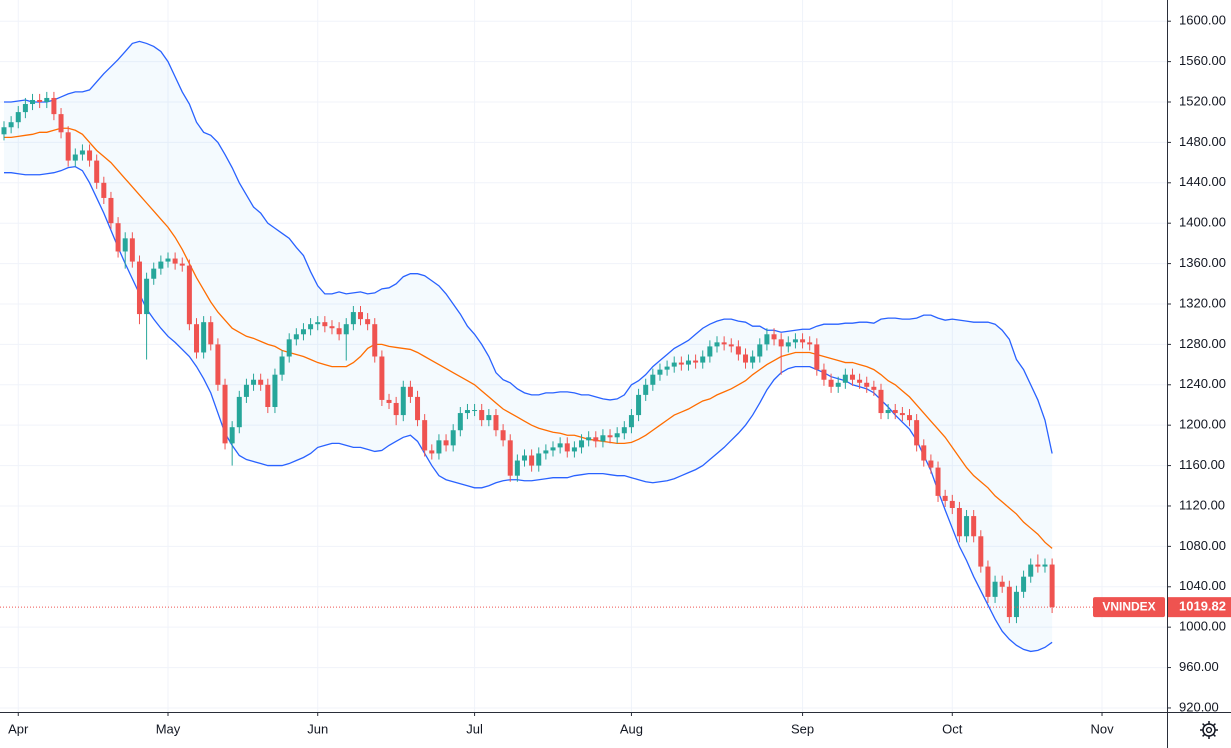 This screenshot has width=1231, height=748. What do you see at coordinates (1202, 181) in the screenshot?
I see `y-tick-label: 1440.00` at bounding box center [1202, 181].